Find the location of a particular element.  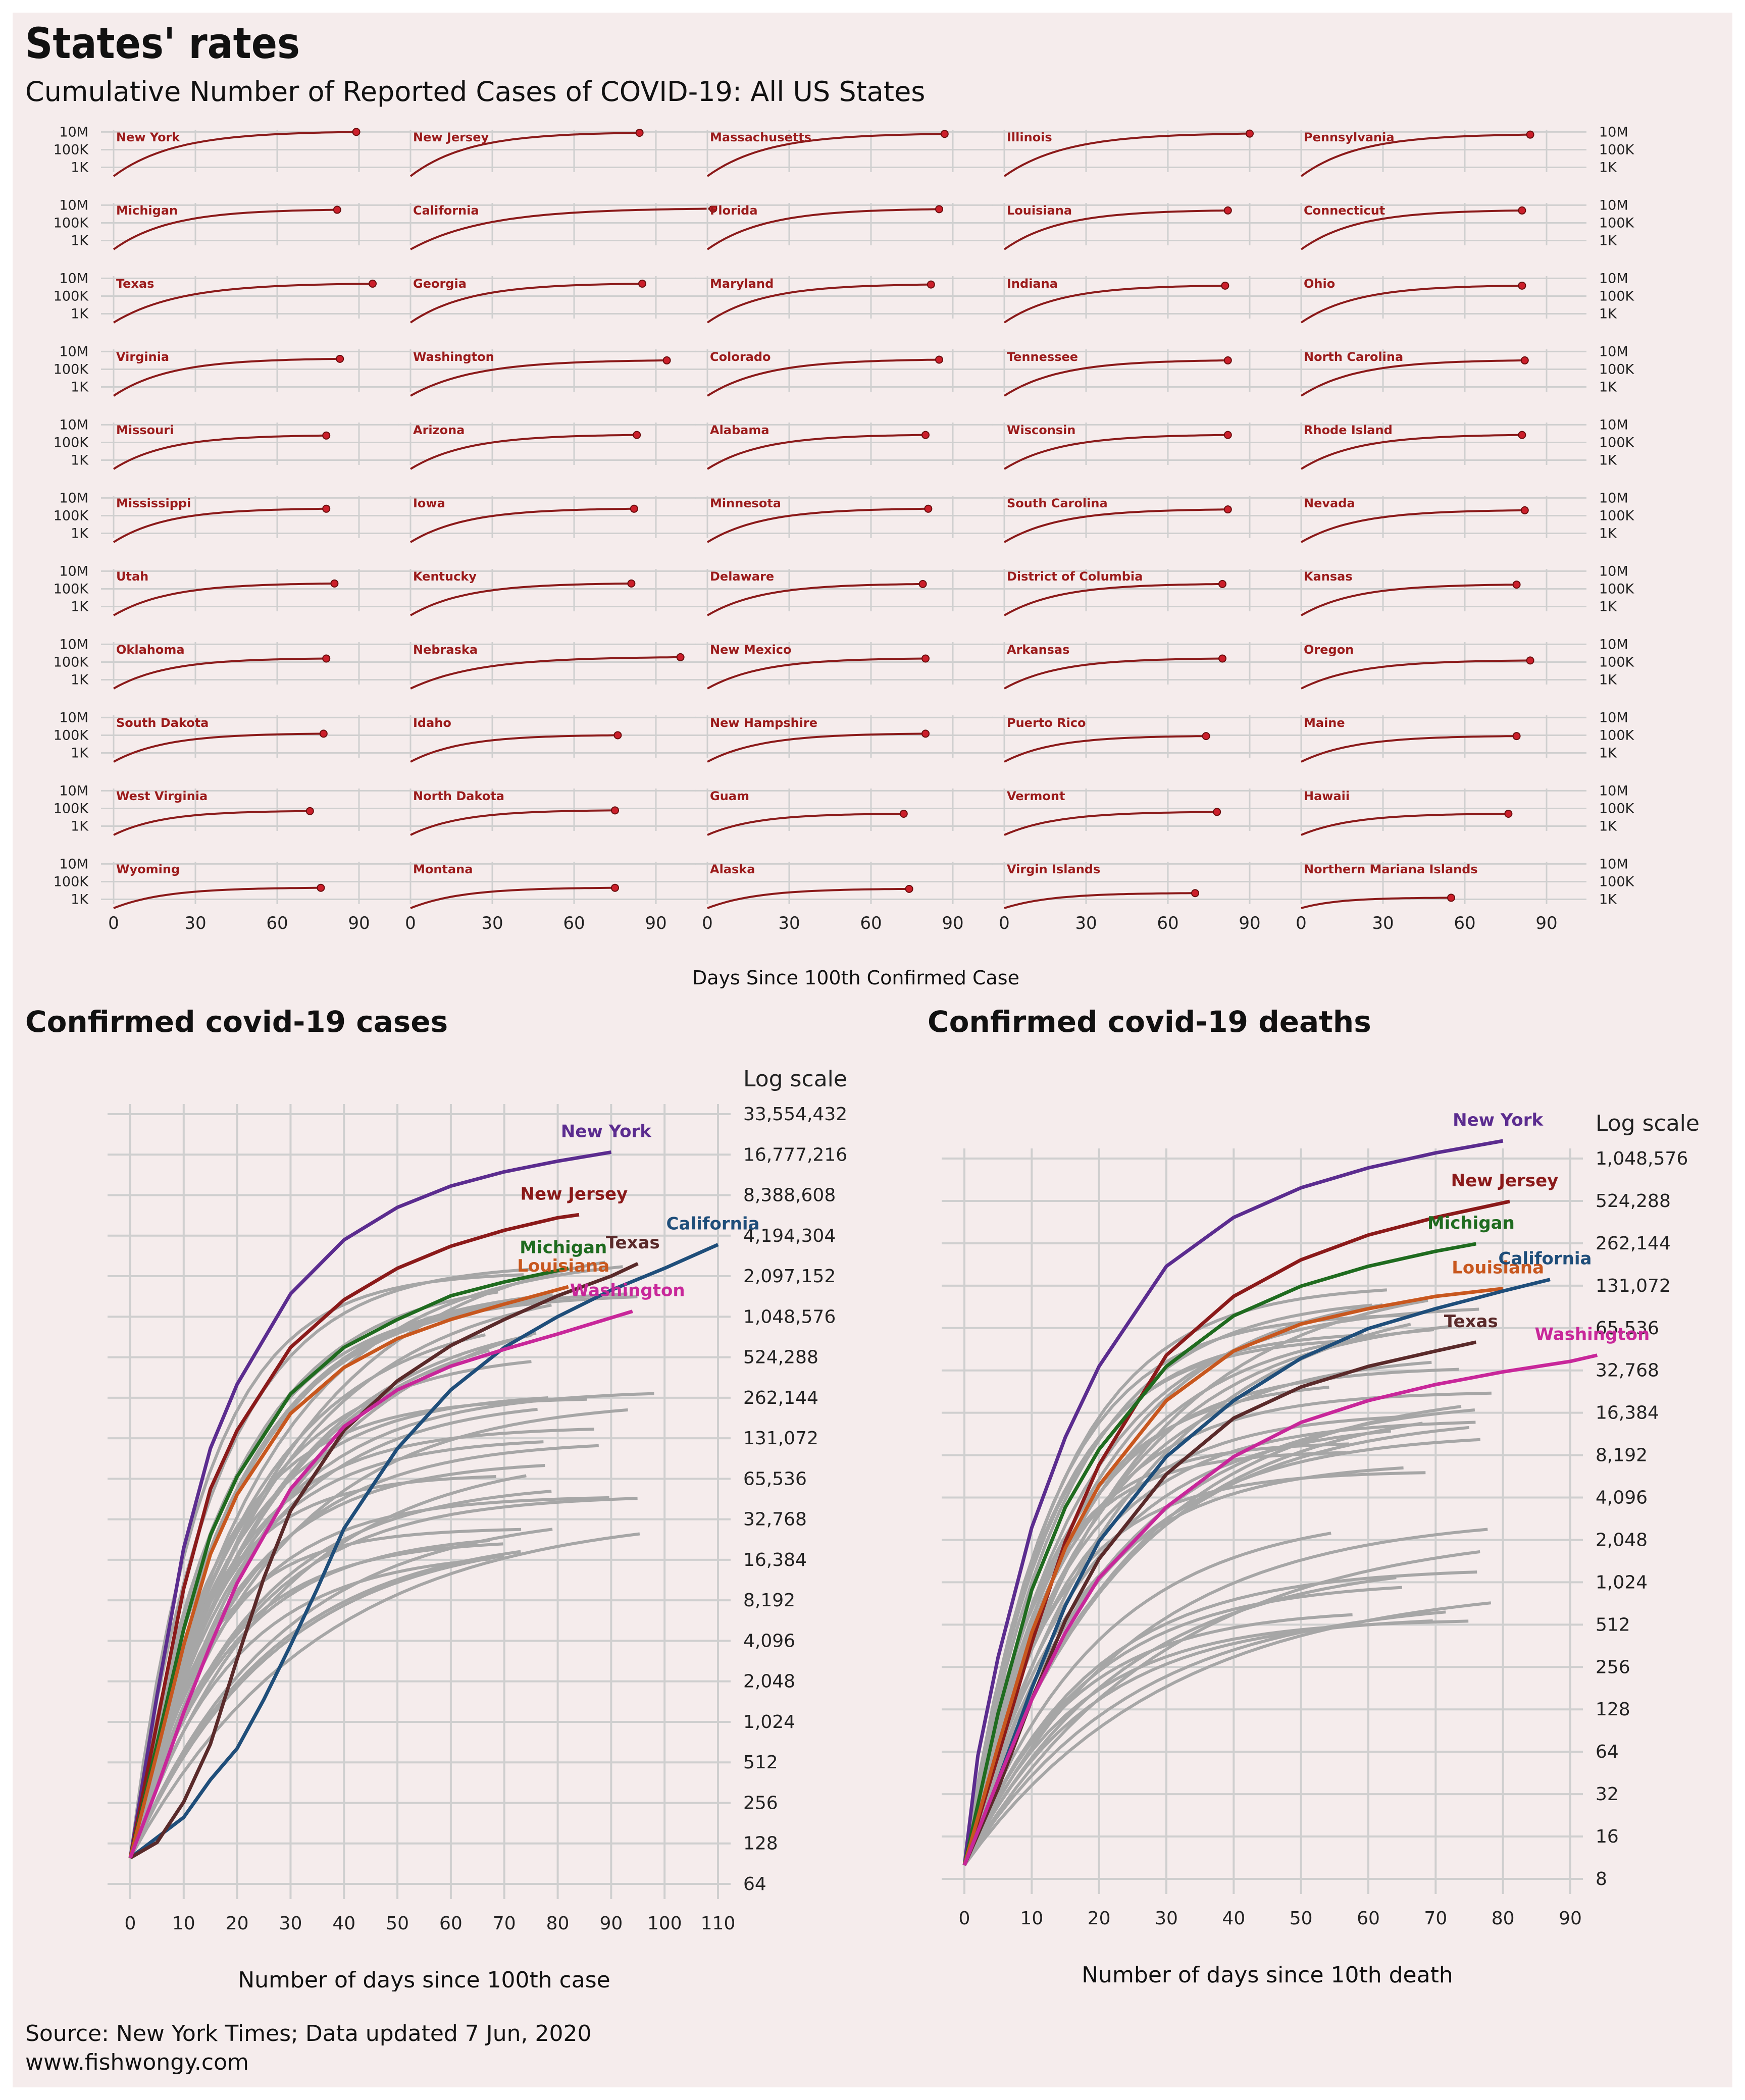

panel-label: Nevada is located at coordinates (1329, 503).